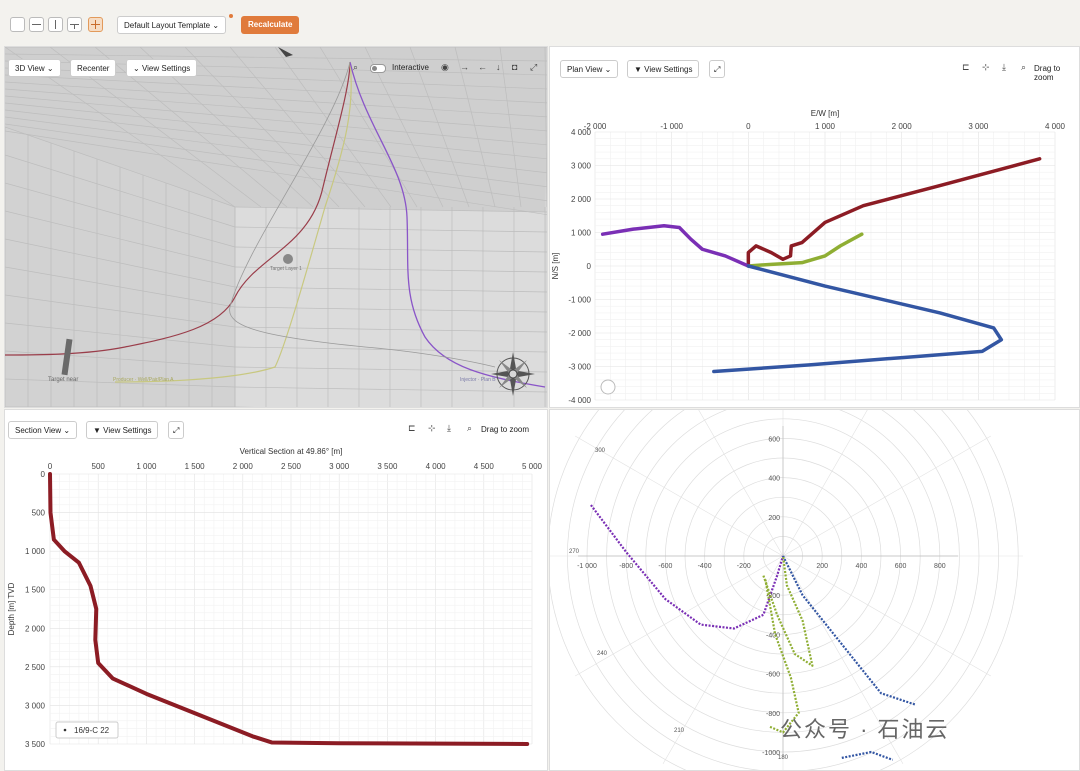 The image size is (1080, 771). I want to click on label-target-near: Target near, so click(63, 380).